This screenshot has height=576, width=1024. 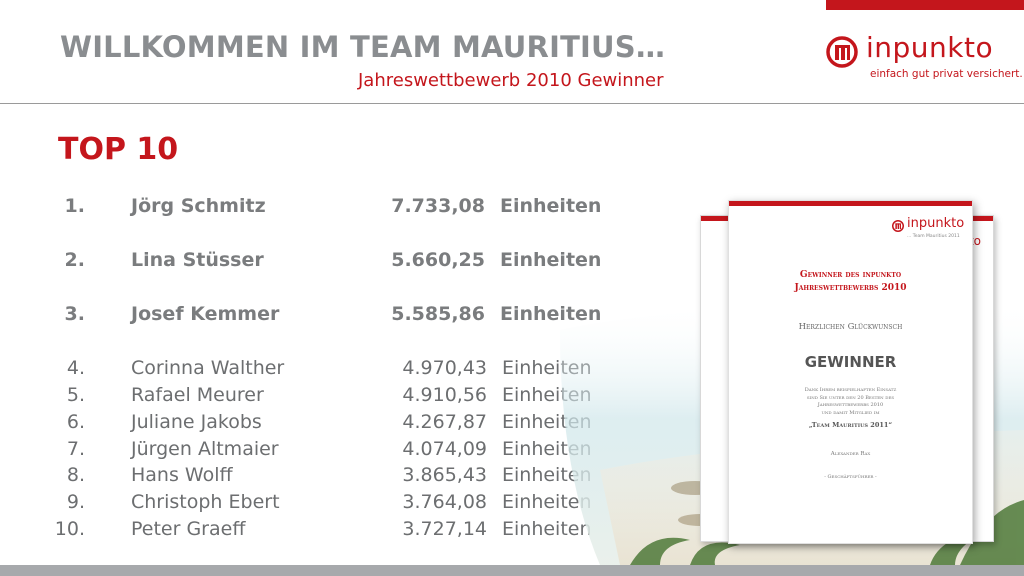 What do you see at coordinates (75, 368) in the screenshot?
I see `rank-position: 4.` at bounding box center [75, 368].